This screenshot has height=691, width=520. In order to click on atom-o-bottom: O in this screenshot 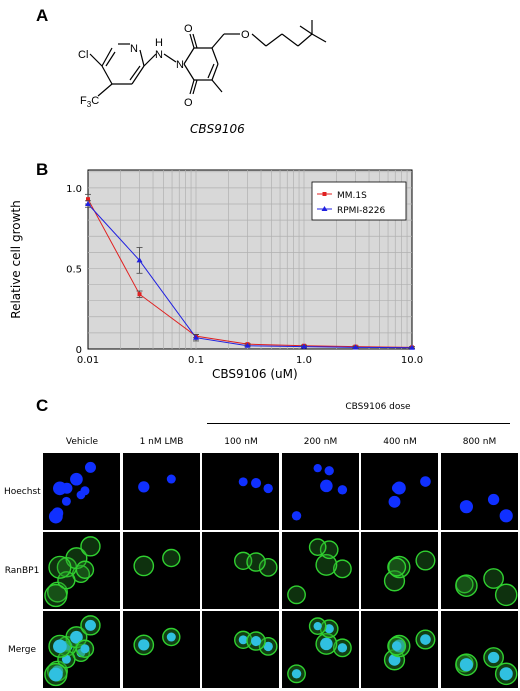, I will do `click(188, 103)`.